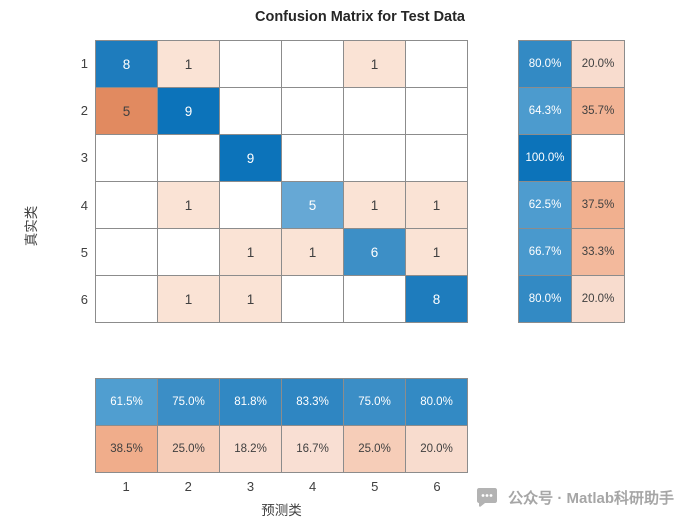  I want to click on matrix-cell-r3c2, so click(189, 158).